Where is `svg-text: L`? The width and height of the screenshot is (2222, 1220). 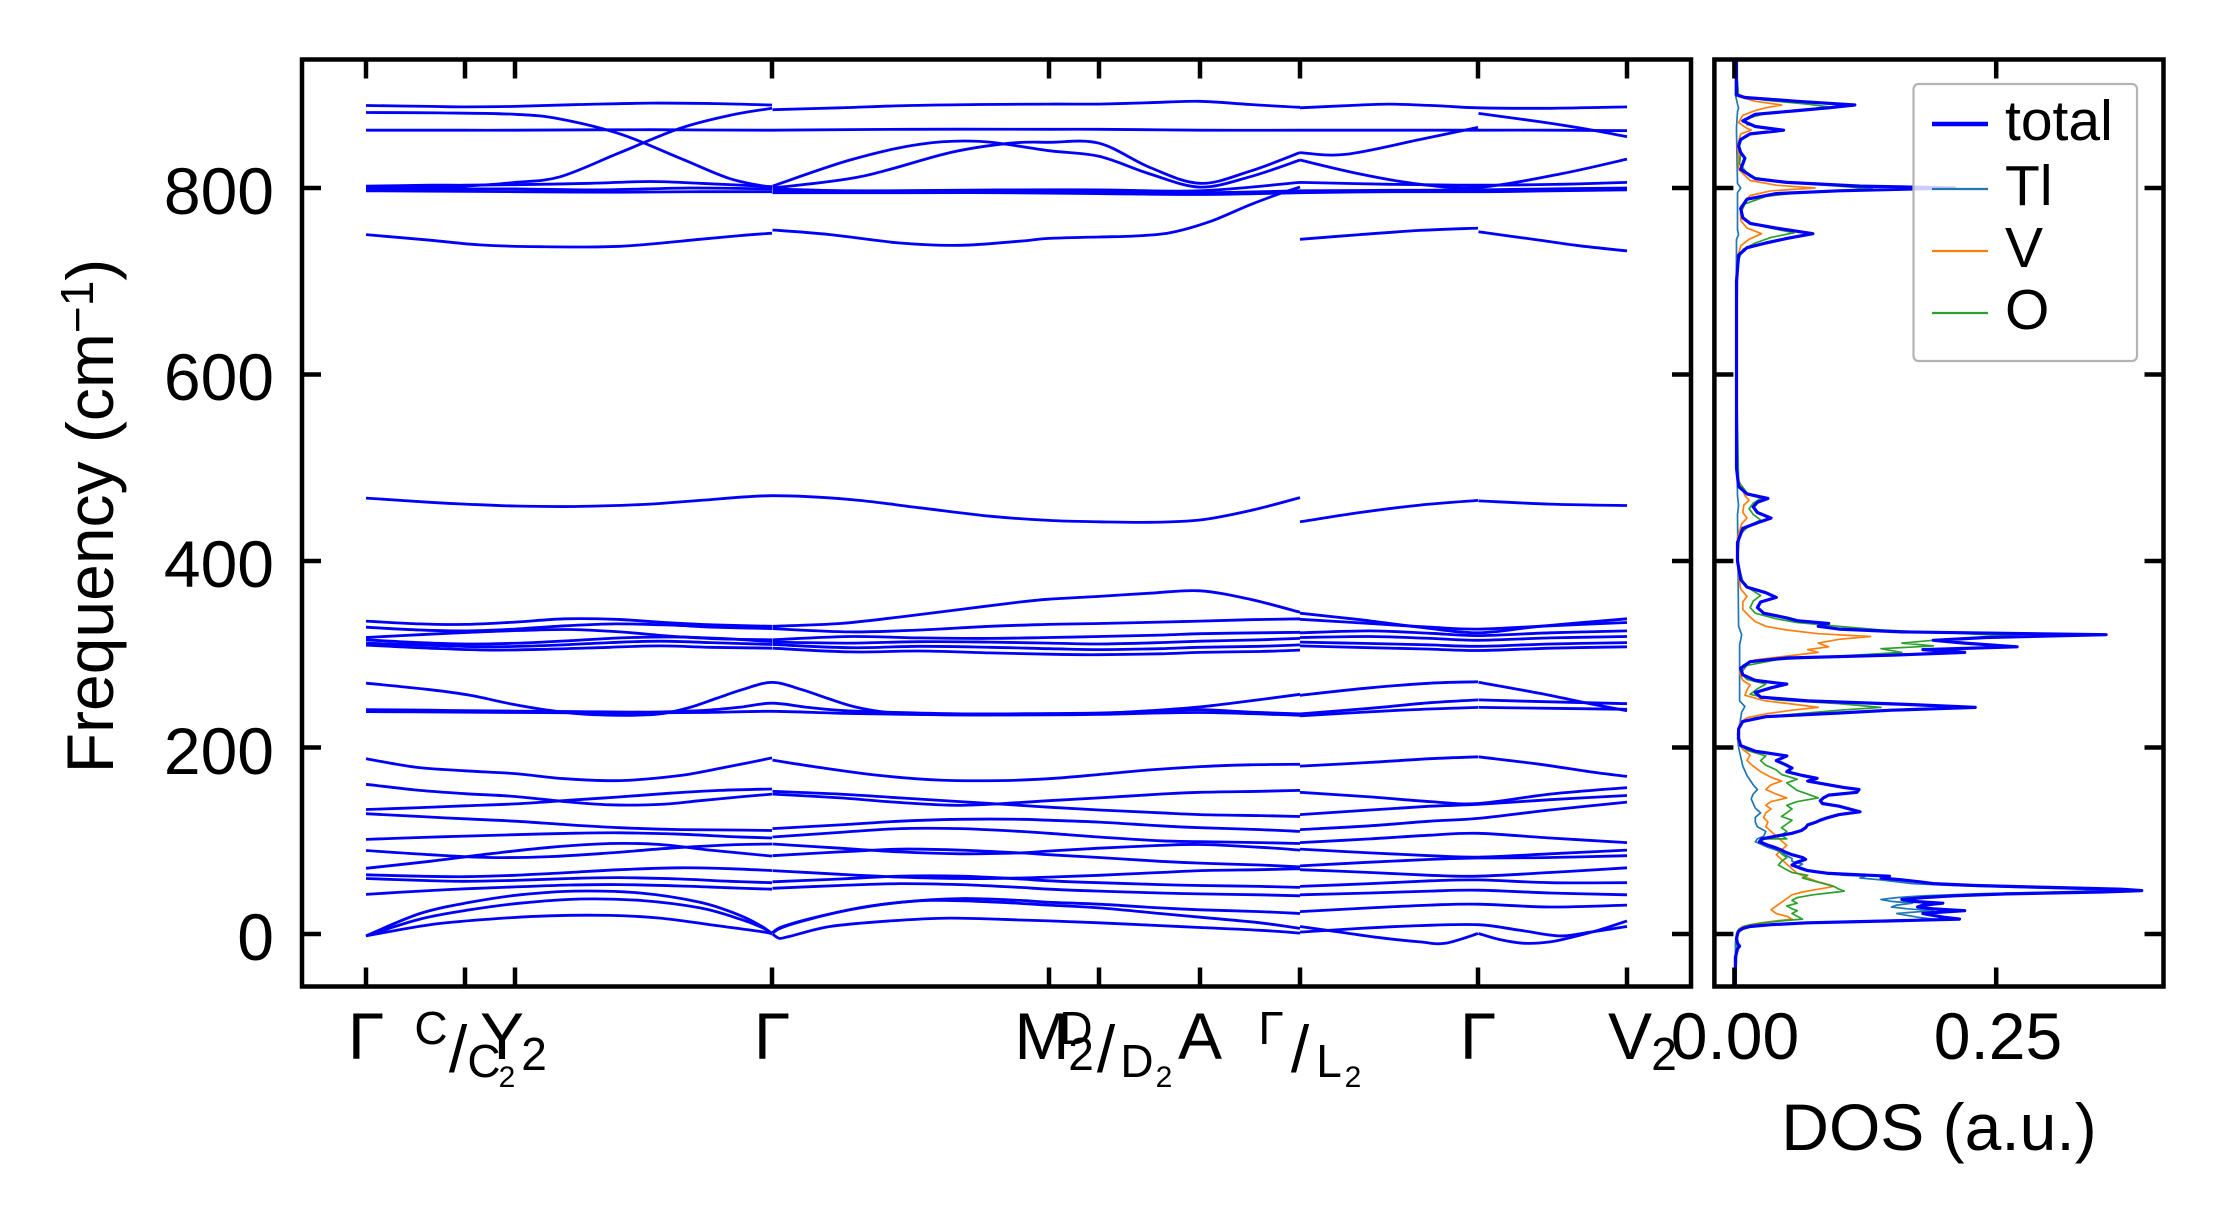 svg-text: L is located at coordinates (1329, 1061).